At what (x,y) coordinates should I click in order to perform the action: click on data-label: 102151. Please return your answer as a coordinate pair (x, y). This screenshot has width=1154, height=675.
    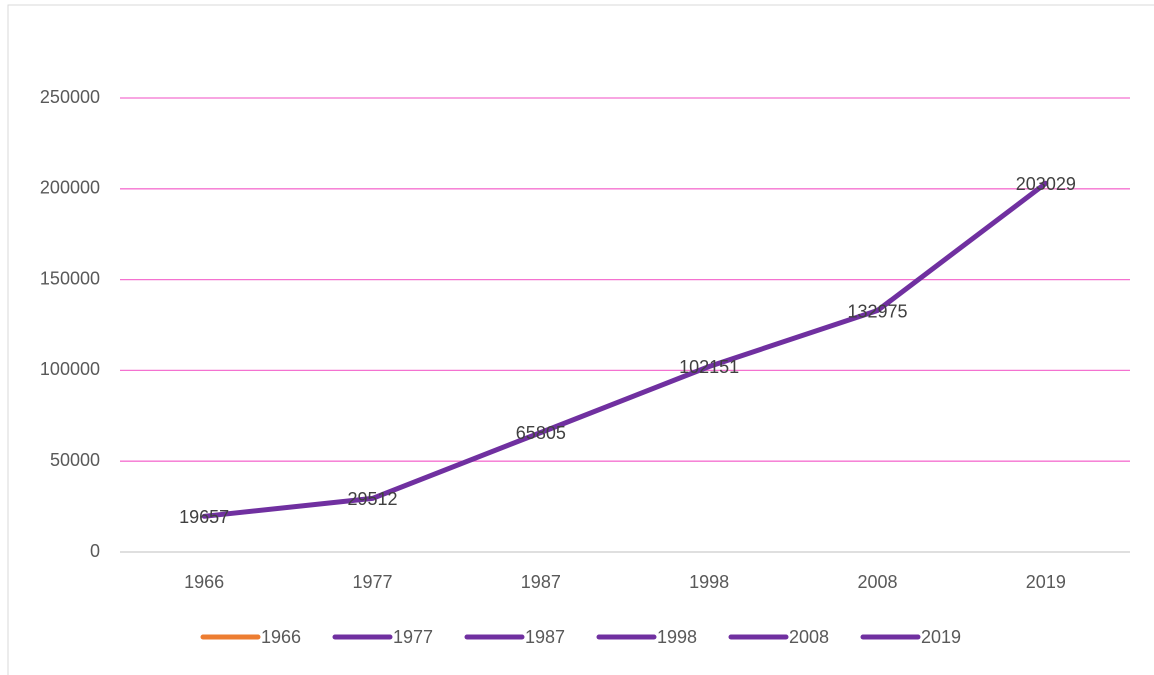
    Looking at the image, I should click on (709, 367).